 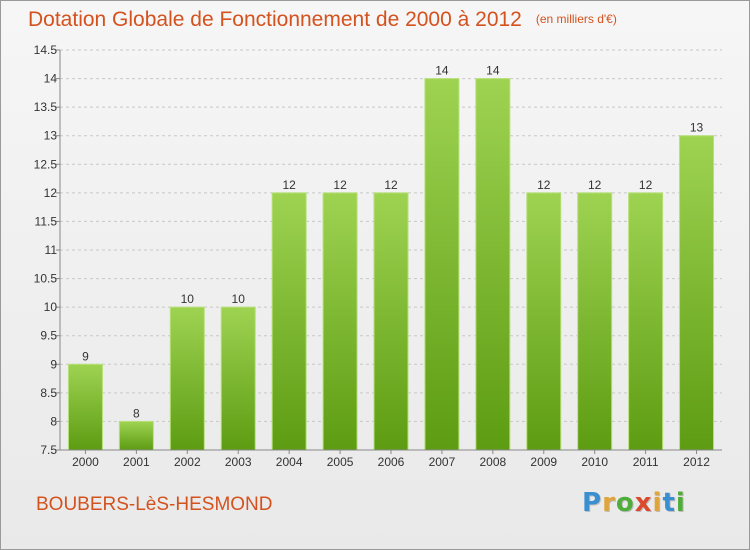 What do you see at coordinates (696, 462) in the screenshot?
I see `x-tick-label: 2012` at bounding box center [696, 462].